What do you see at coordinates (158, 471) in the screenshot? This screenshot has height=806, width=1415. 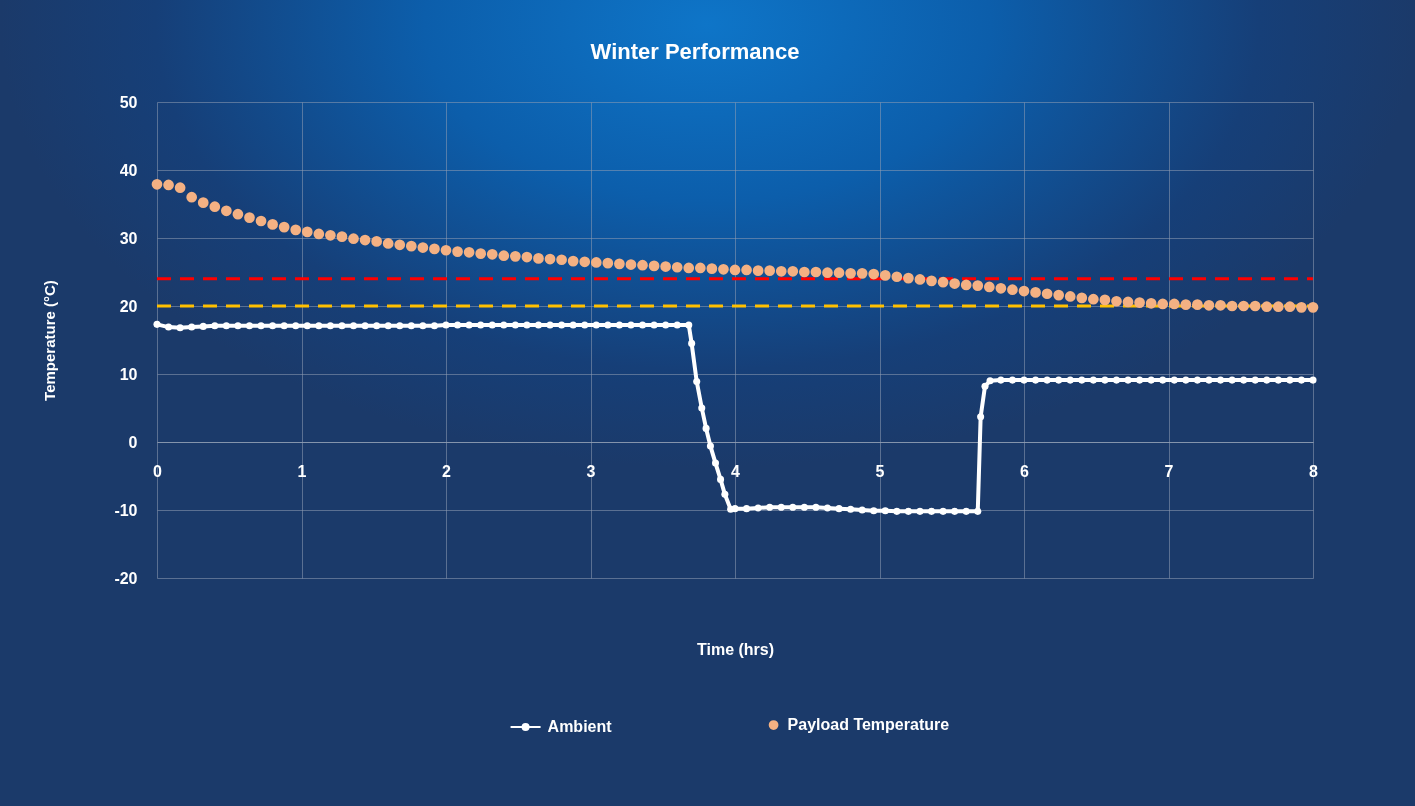 I see `x-tick-label: 0` at bounding box center [158, 471].